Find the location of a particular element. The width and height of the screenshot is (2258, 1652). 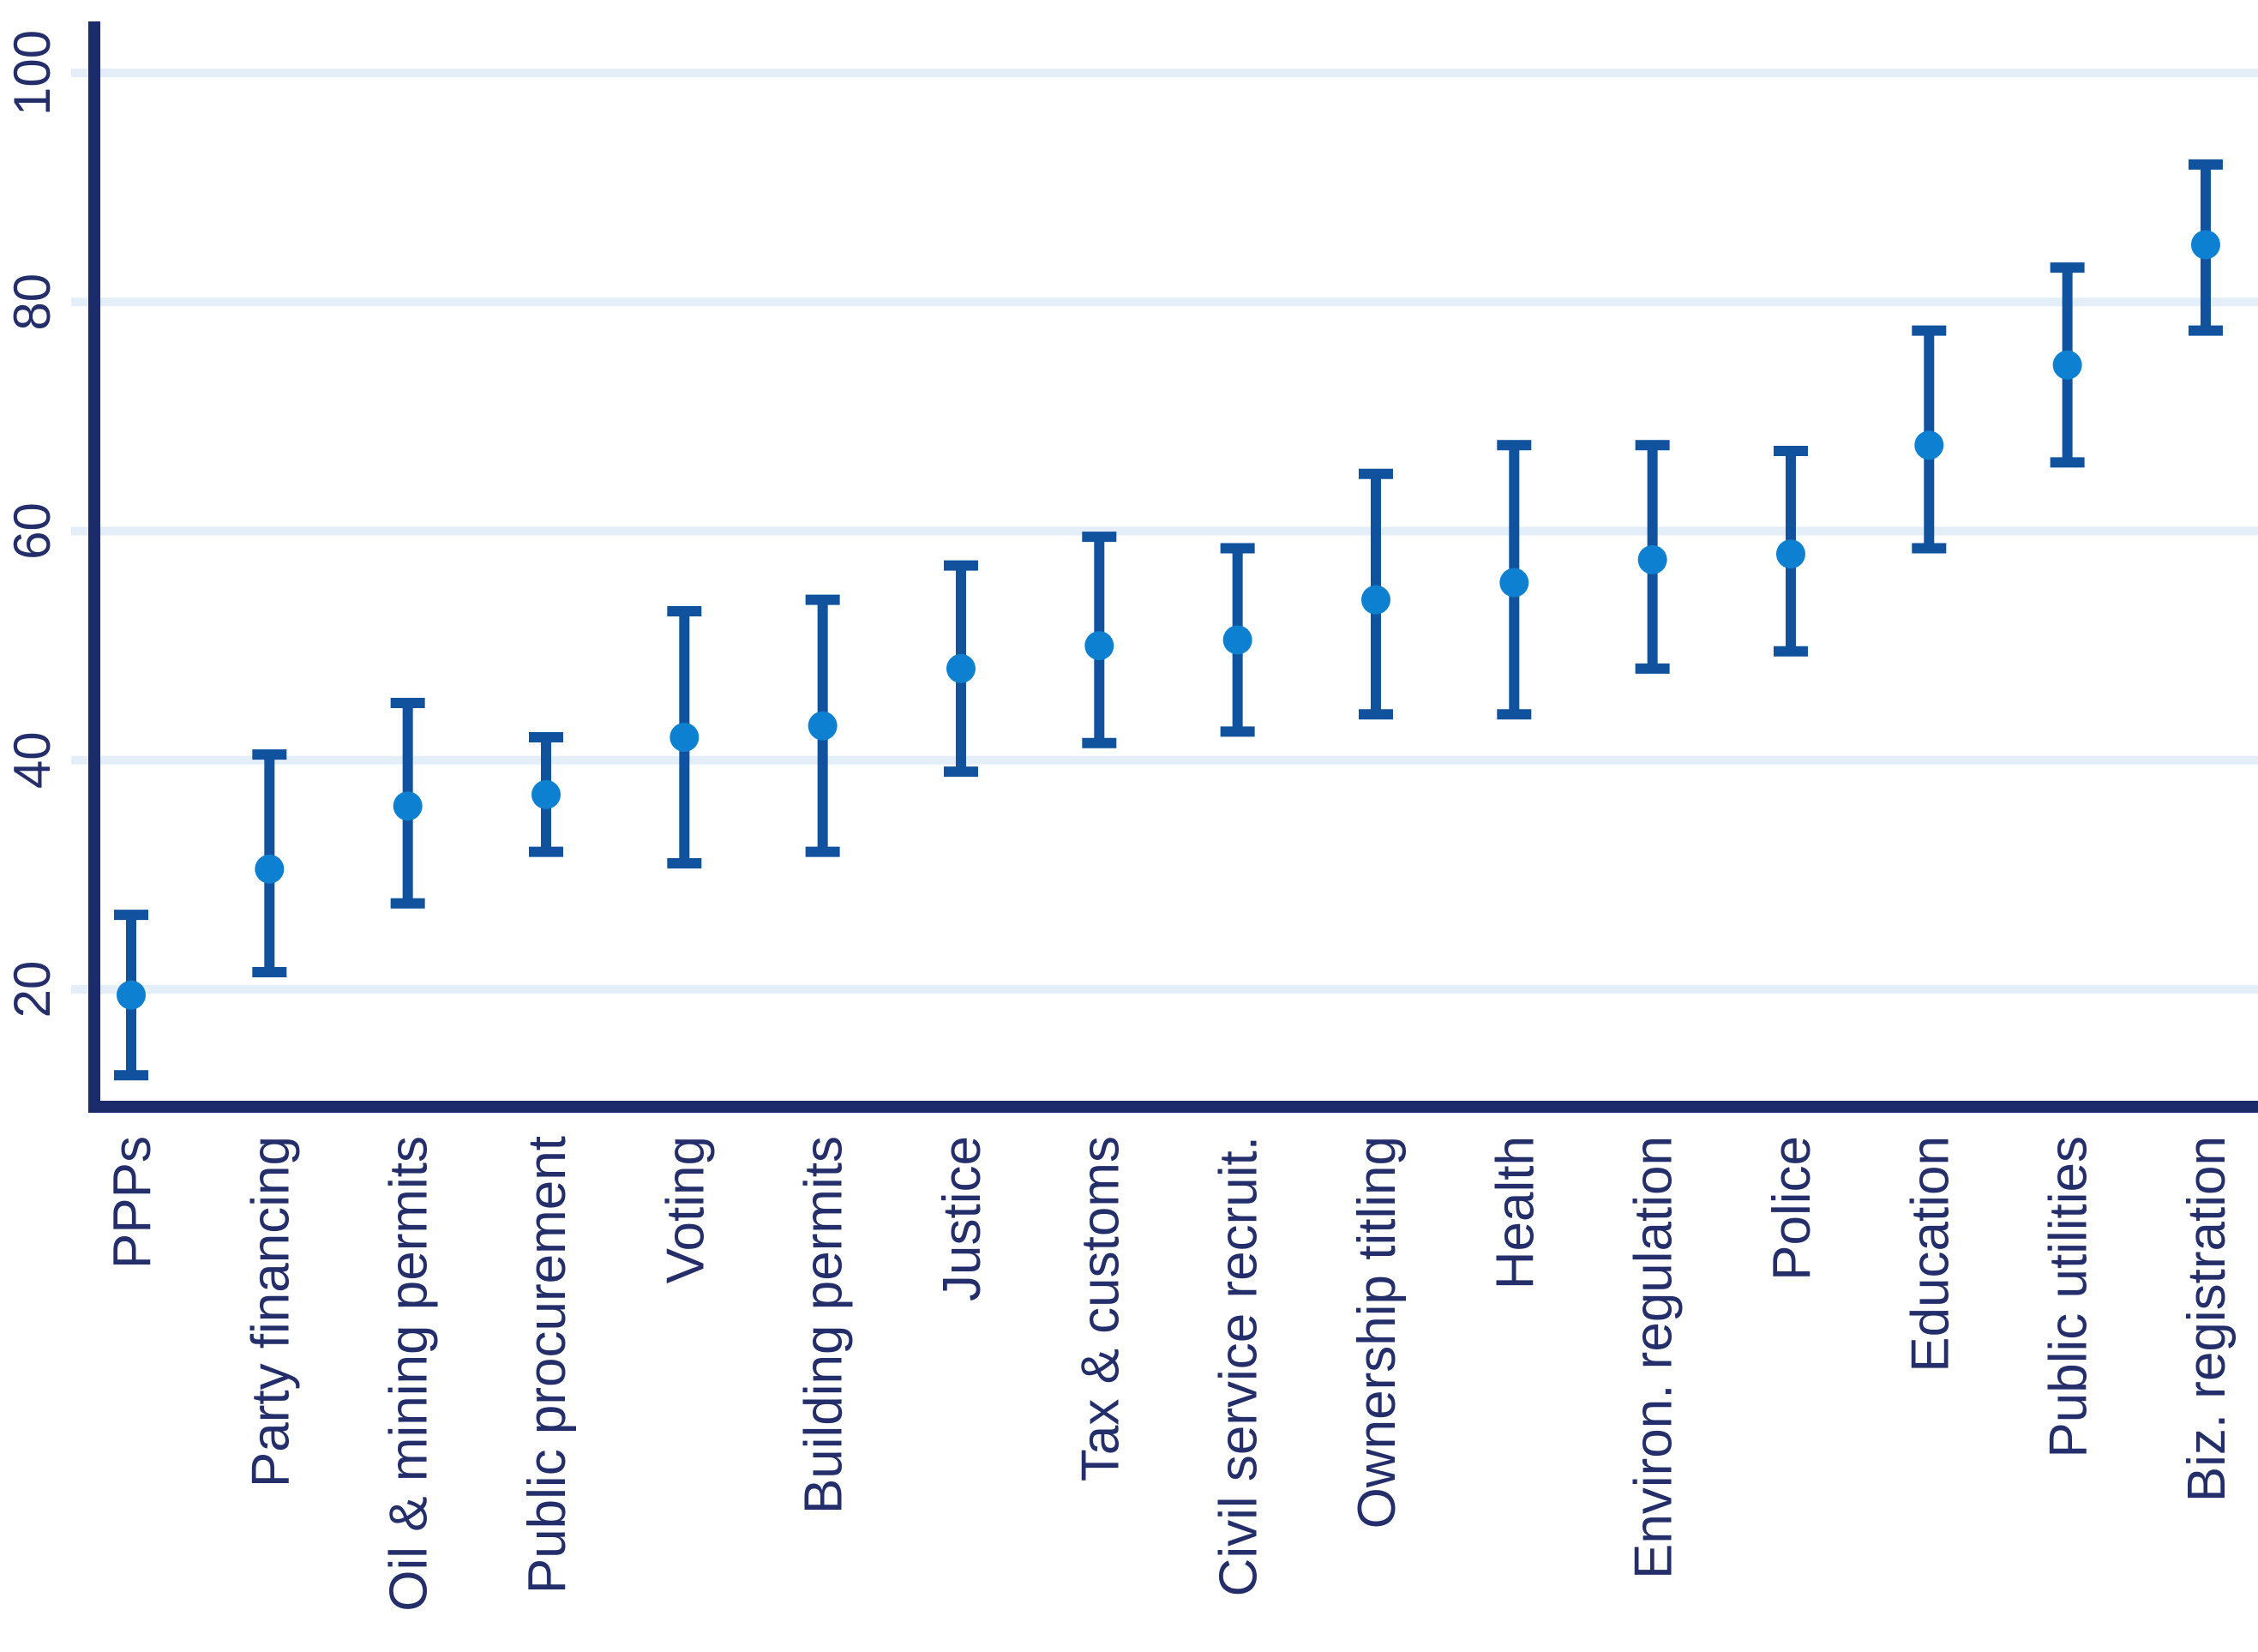

x-category-label-tax-customs: Tax & customs is located at coordinates (1100, 1308).